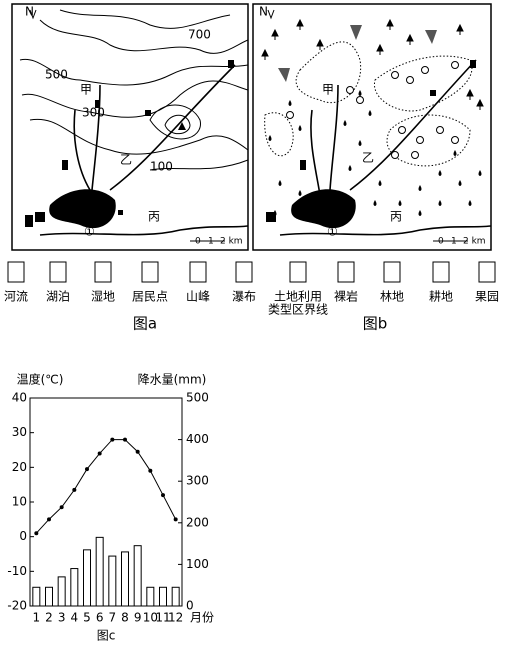 Image resolution: width=505 pixels, height=646 pixels. What do you see at coordinates (93, 113) in the screenshot?
I see `contour-label: 300` at bounding box center [93, 113].